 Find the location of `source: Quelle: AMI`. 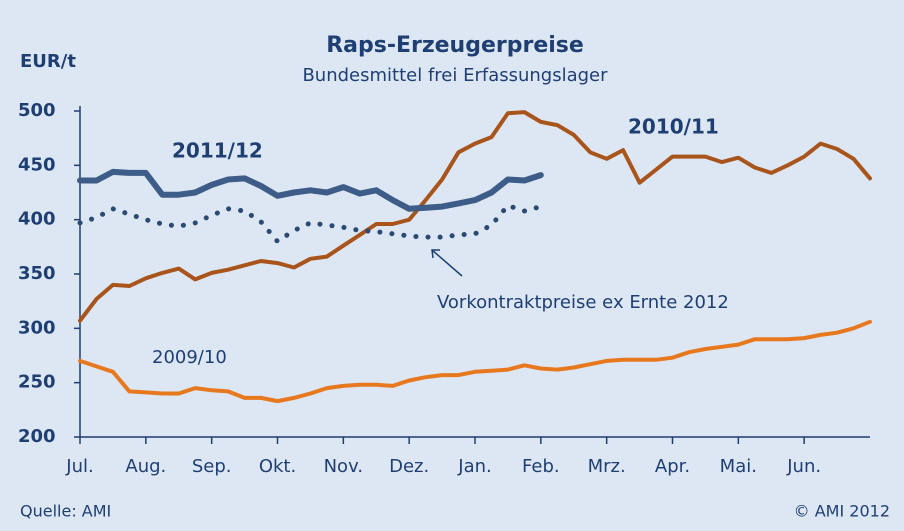

source: Quelle: AMI is located at coordinates (65, 511).